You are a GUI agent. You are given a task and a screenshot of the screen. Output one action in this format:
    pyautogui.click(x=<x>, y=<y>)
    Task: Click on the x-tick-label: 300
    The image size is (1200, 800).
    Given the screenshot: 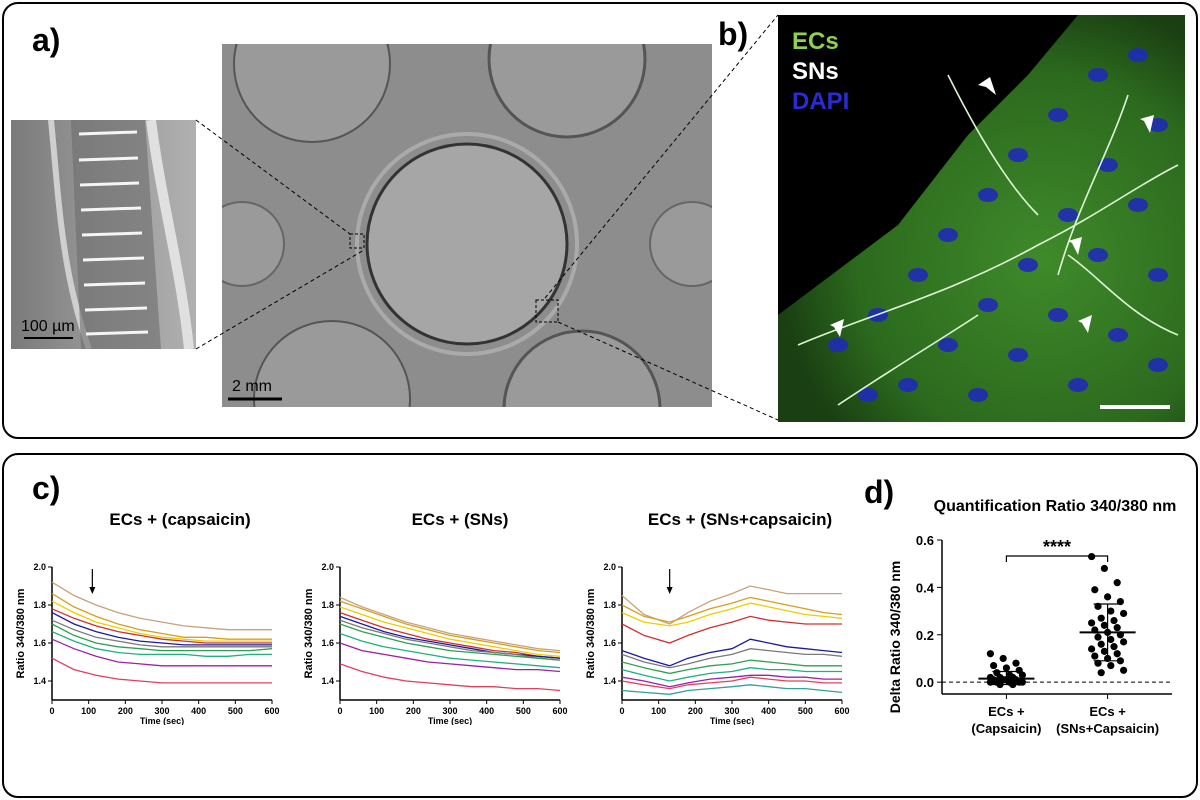 What is the action you would take?
    pyautogui.click(x=449, y=711)
    